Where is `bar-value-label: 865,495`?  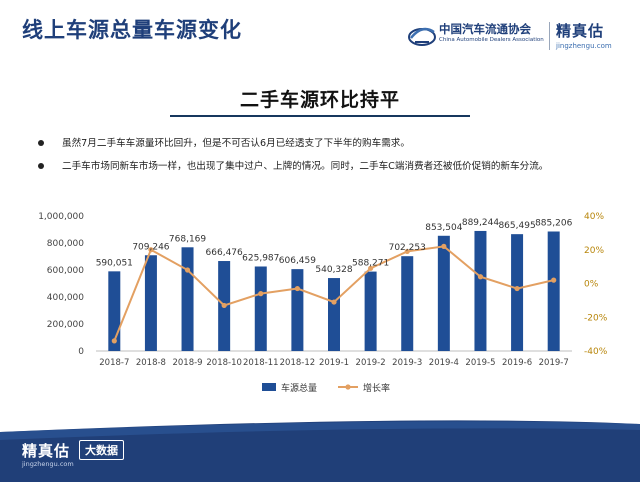
bar-value-label: 865,495 is located at coordinates (516, 226).